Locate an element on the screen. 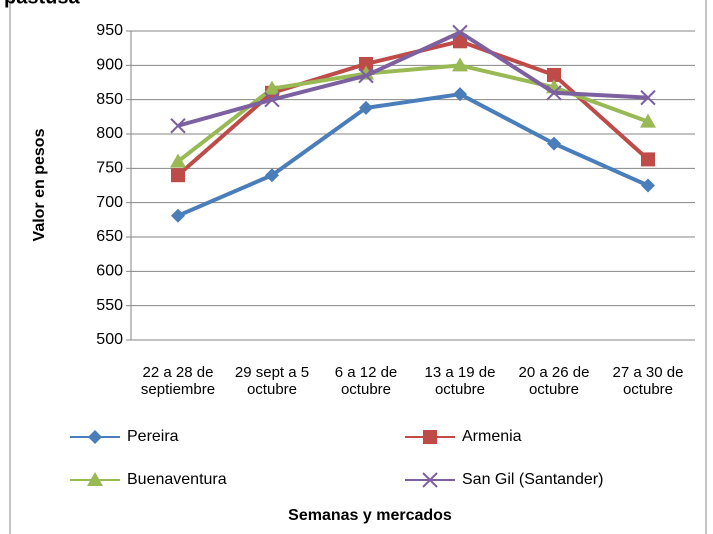  legend-label: Pereira is located at coordinates (153, 436).